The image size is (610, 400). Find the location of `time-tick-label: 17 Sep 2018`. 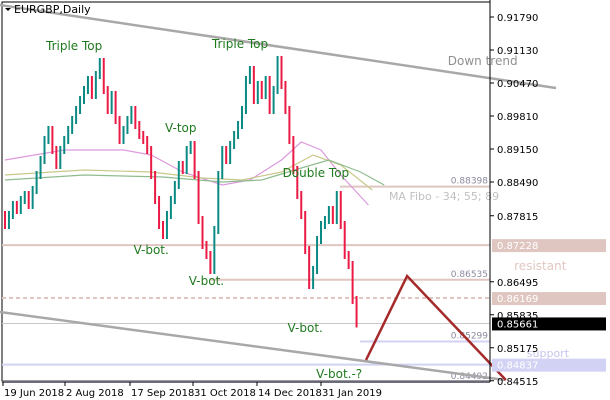

time-tick-label: 17 Sep 2018 is located at coordinates (162, 393).